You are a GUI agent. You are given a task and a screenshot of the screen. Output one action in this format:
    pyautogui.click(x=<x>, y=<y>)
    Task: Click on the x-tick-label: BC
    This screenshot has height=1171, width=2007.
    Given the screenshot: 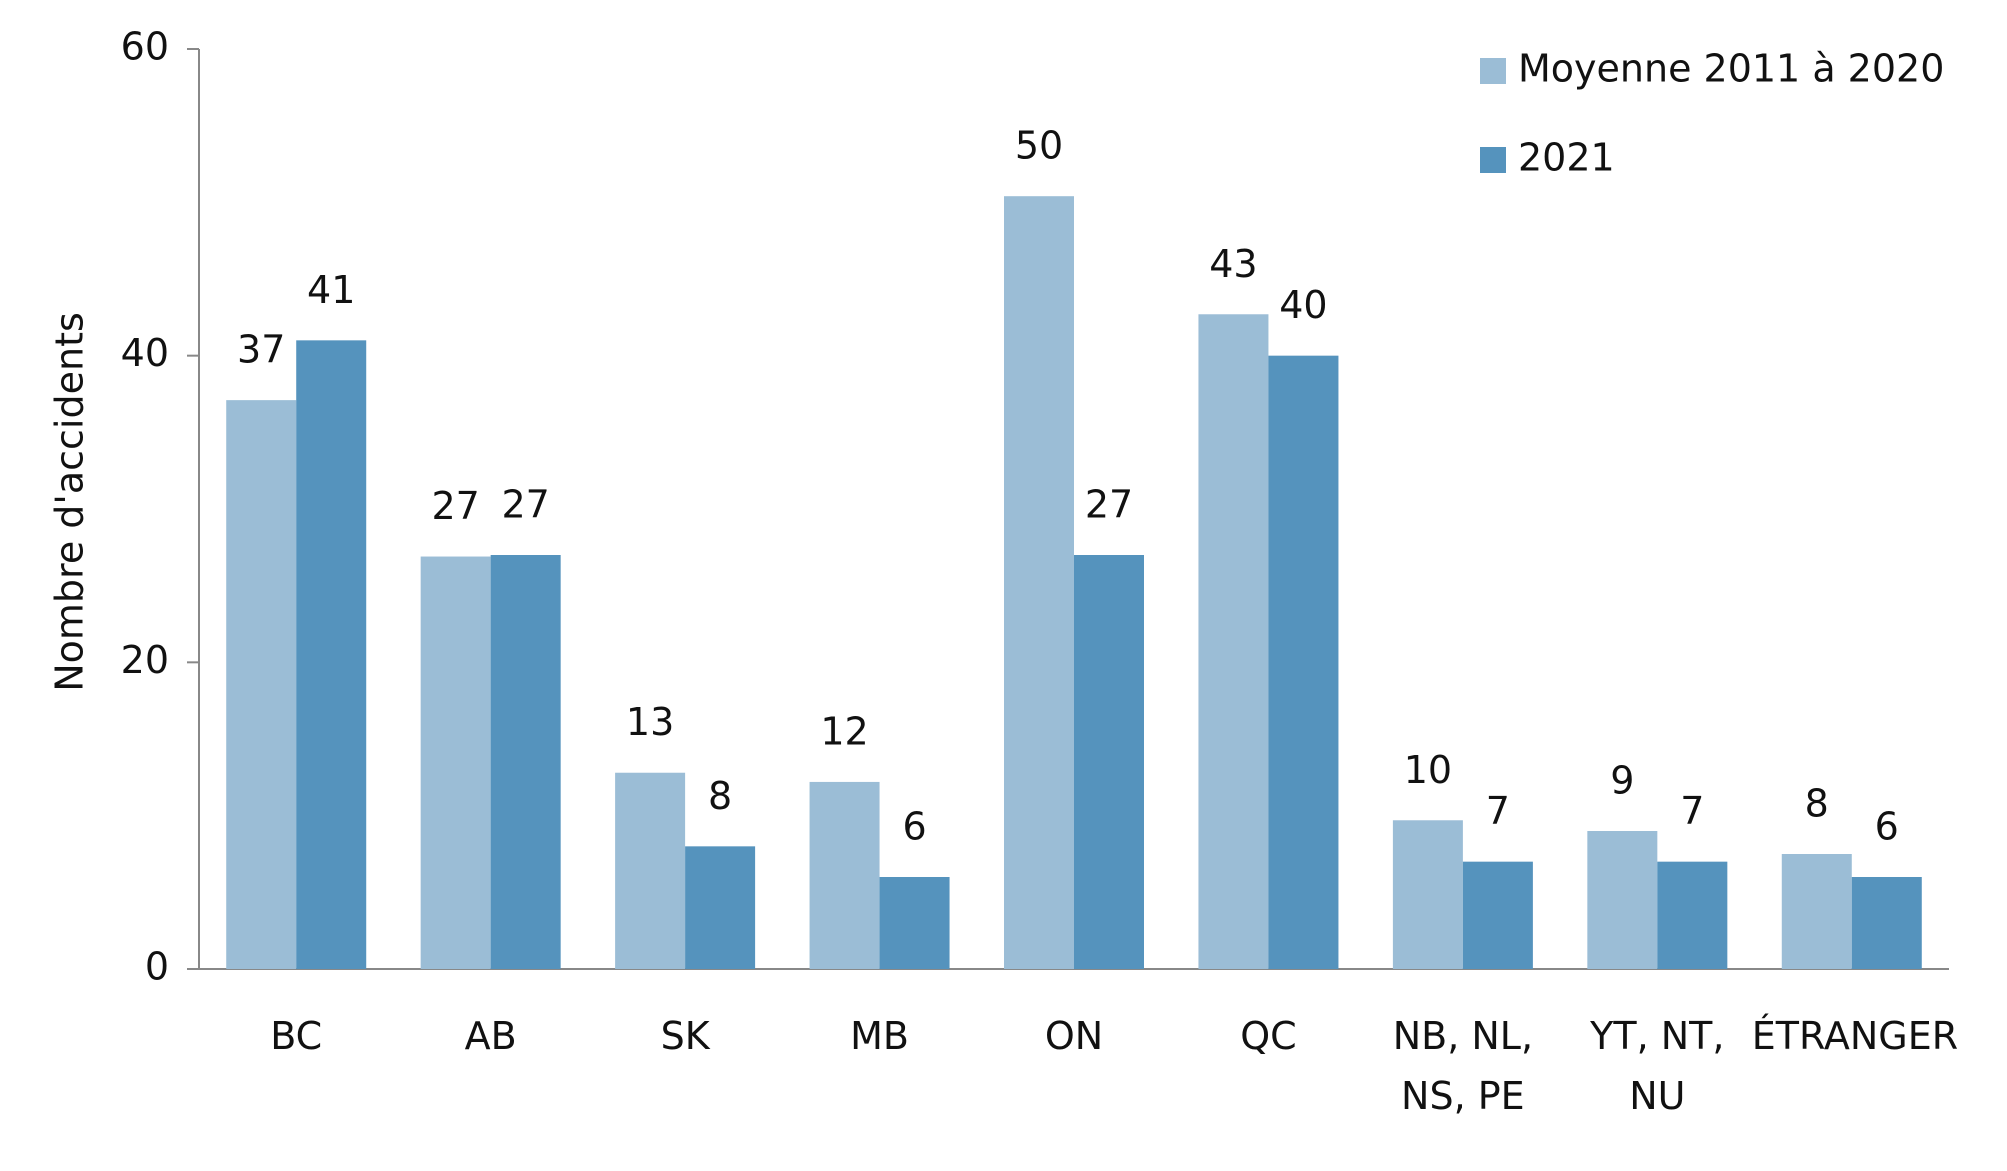 What is the action you would take?
    pyautogui.click(x=296, y=1036)
    